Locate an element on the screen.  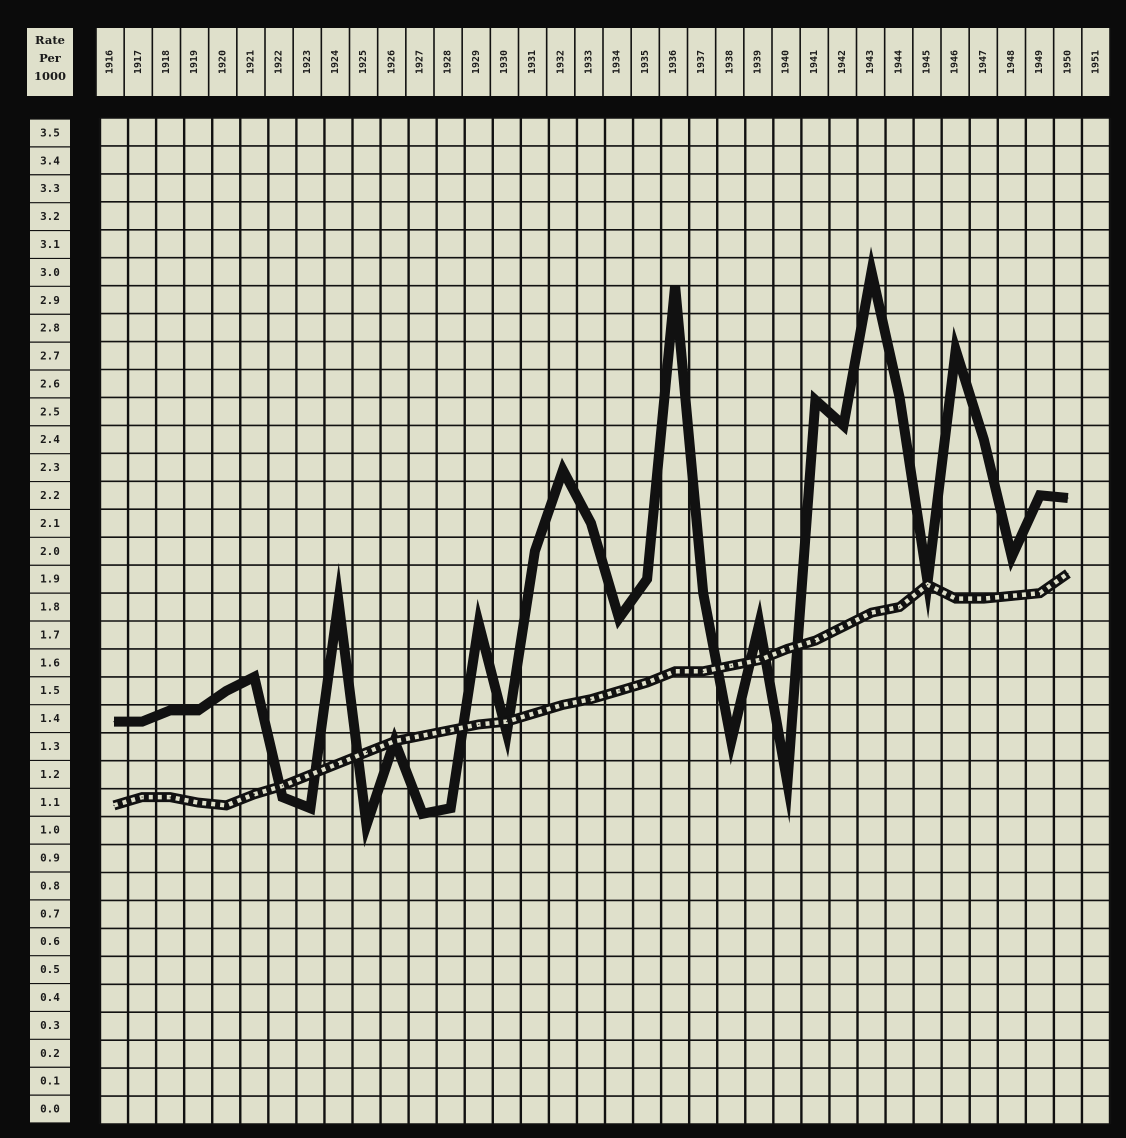
y-axis-label-line-3: 1000 is located at coordinates (50, 76).